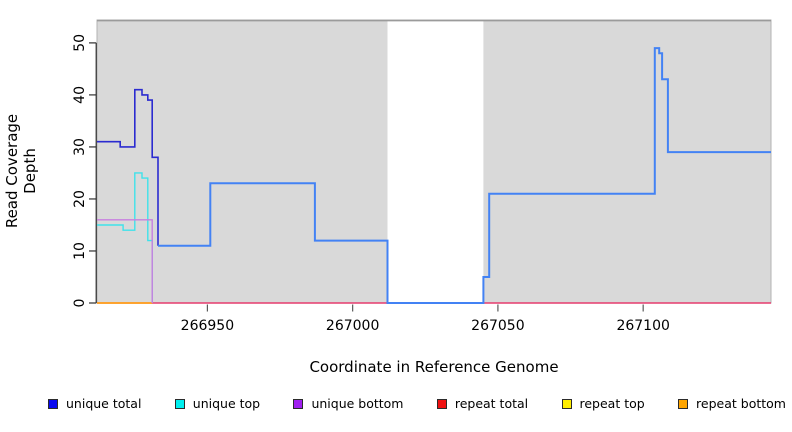 The height and width of the screenshot is (432, 792). What do you see at coordinates (128, 167) in the screenshot?
I see `series-unique-total` at bounding box center [128, 167].